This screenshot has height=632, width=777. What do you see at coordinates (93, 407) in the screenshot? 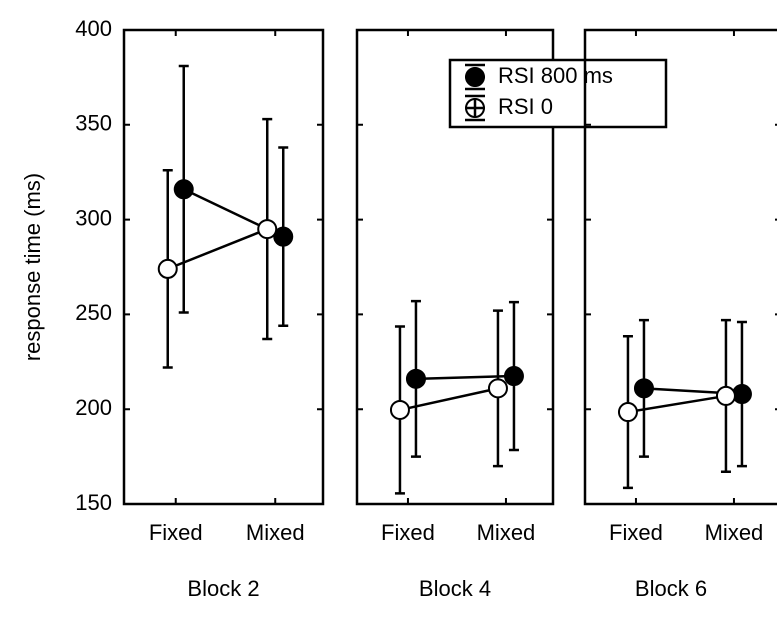
I see `y-tick-label: 200` at bounding box center [93, 407].